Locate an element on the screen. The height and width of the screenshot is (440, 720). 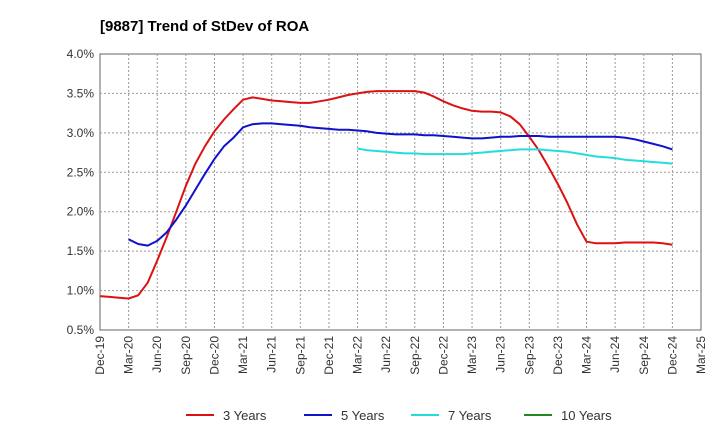
x-tick-label: Sep-24 is located at coordinates (644, 355).